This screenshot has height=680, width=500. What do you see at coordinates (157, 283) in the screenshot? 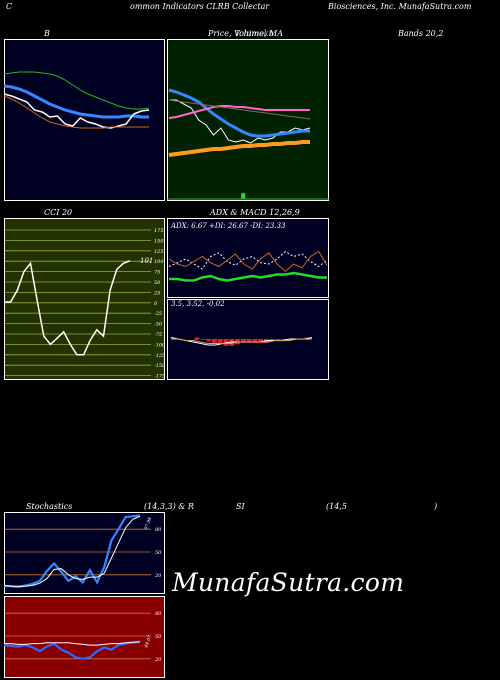
I see `cci-tick-label: 50` at bounding box center [157, 283].